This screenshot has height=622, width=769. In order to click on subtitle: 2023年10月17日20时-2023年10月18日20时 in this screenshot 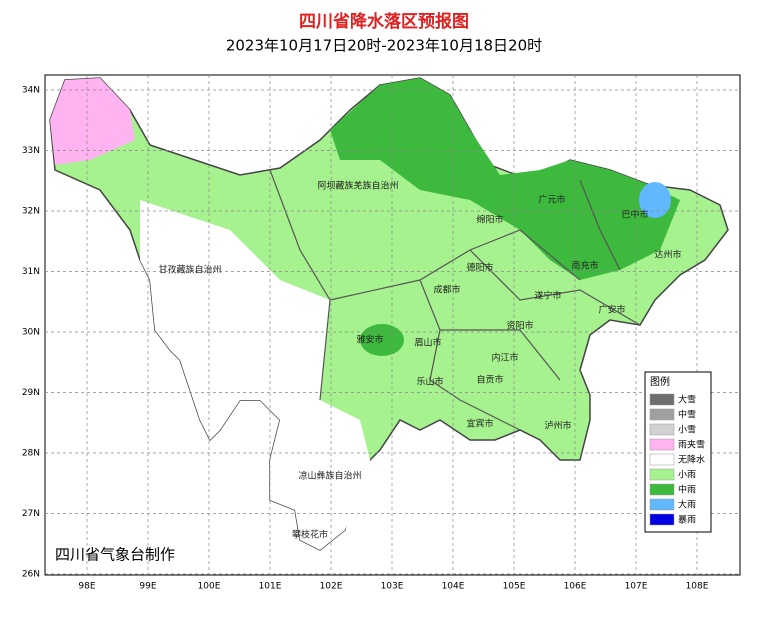, I will do `click(384, 46)`.